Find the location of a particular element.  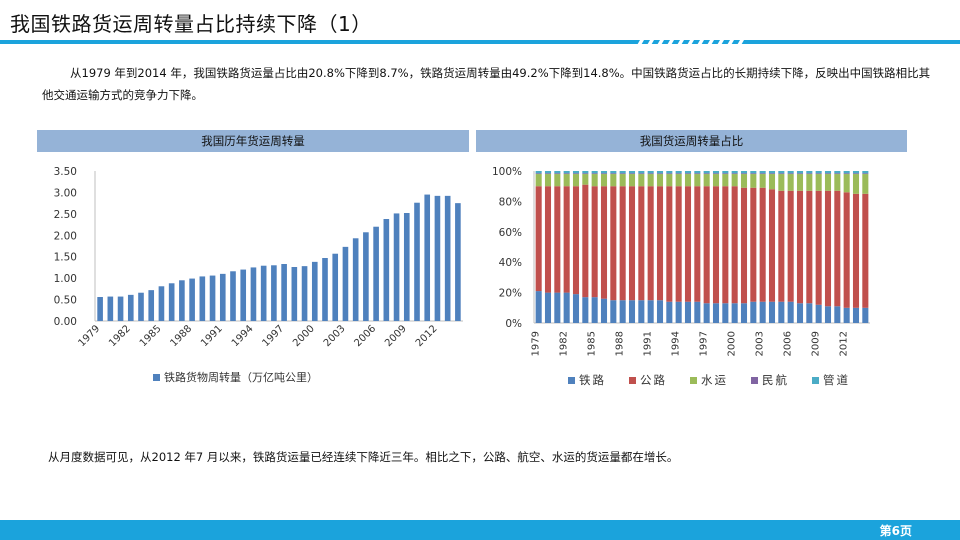

bar-segment-水运-2006 is located at coordinates (790, 182).